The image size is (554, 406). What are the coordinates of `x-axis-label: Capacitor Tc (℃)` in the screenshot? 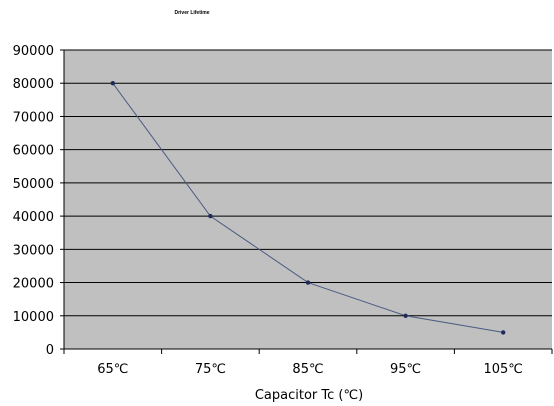 It's located at (309, 395).